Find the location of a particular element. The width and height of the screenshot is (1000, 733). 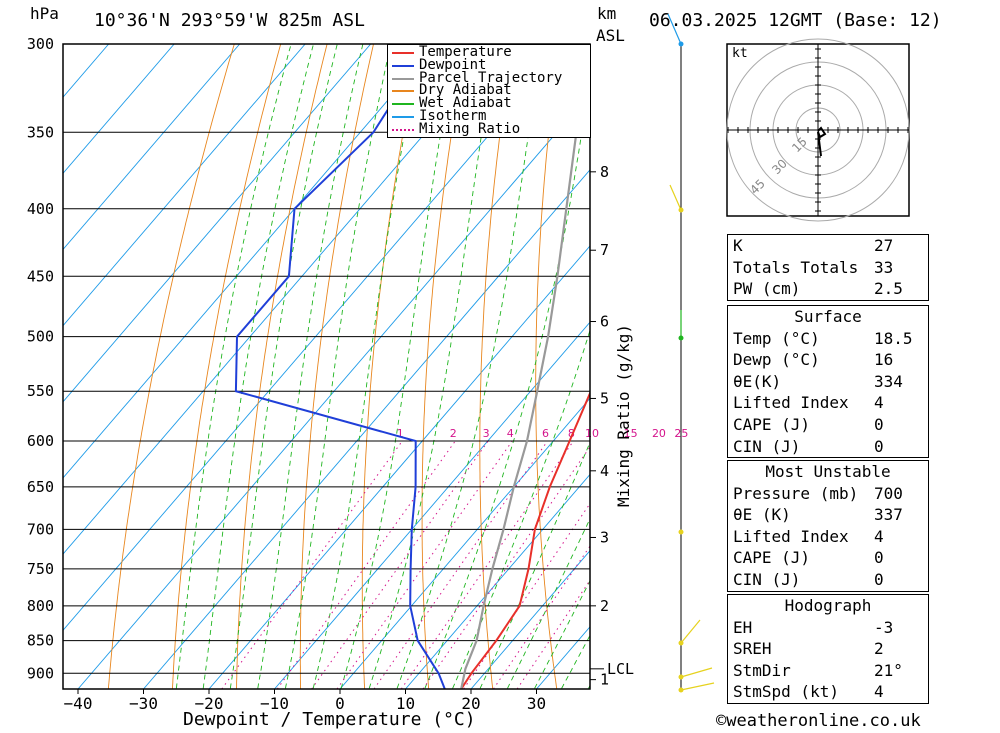

pressure-tick-label: 700 is located at coordinates (40, 529).